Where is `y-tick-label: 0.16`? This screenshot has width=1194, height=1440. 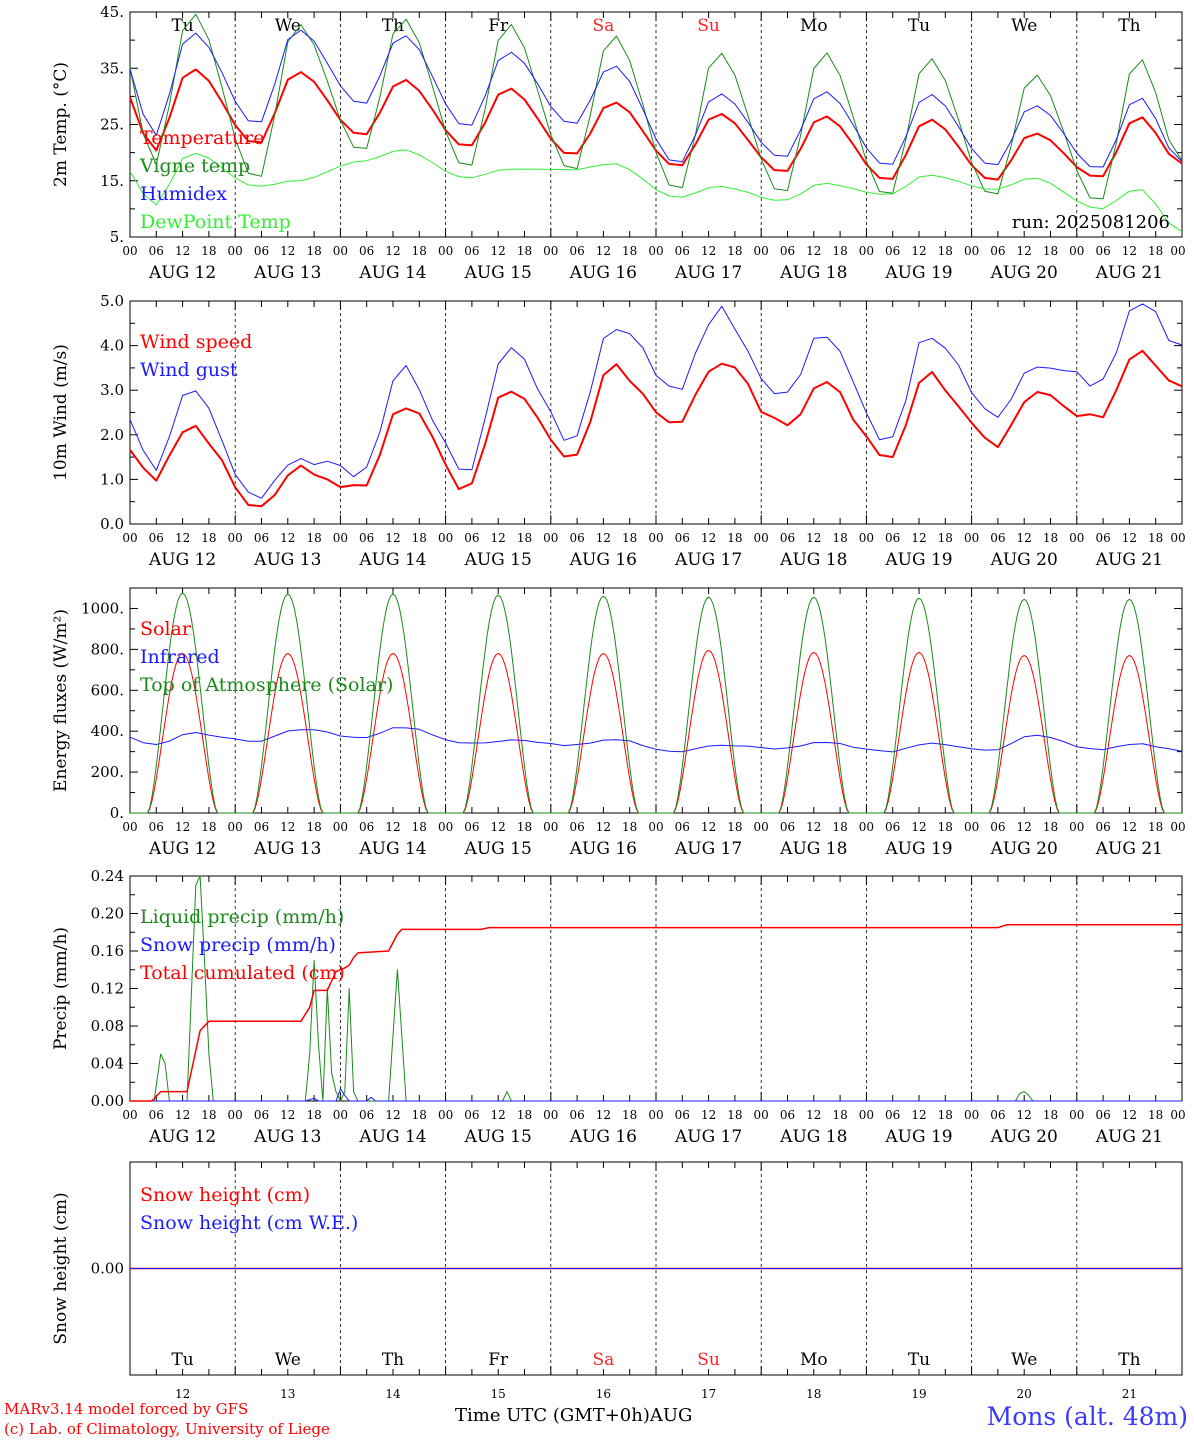
y-tick-label: 0.16 is located at coordinates (107, 951).